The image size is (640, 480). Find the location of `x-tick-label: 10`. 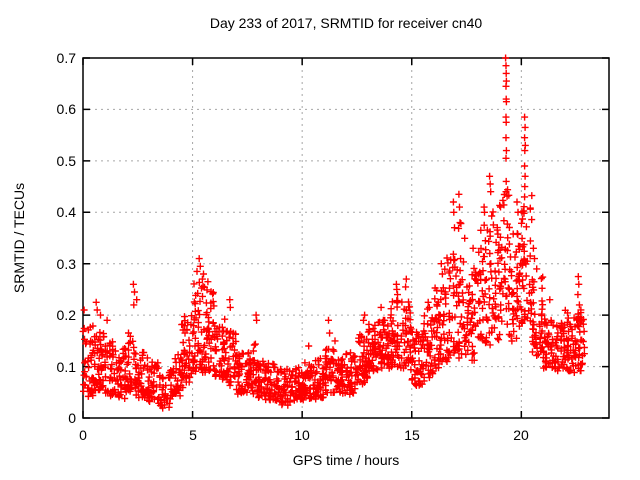

x-tick-label: 10 is located at coordinates (302, 435).